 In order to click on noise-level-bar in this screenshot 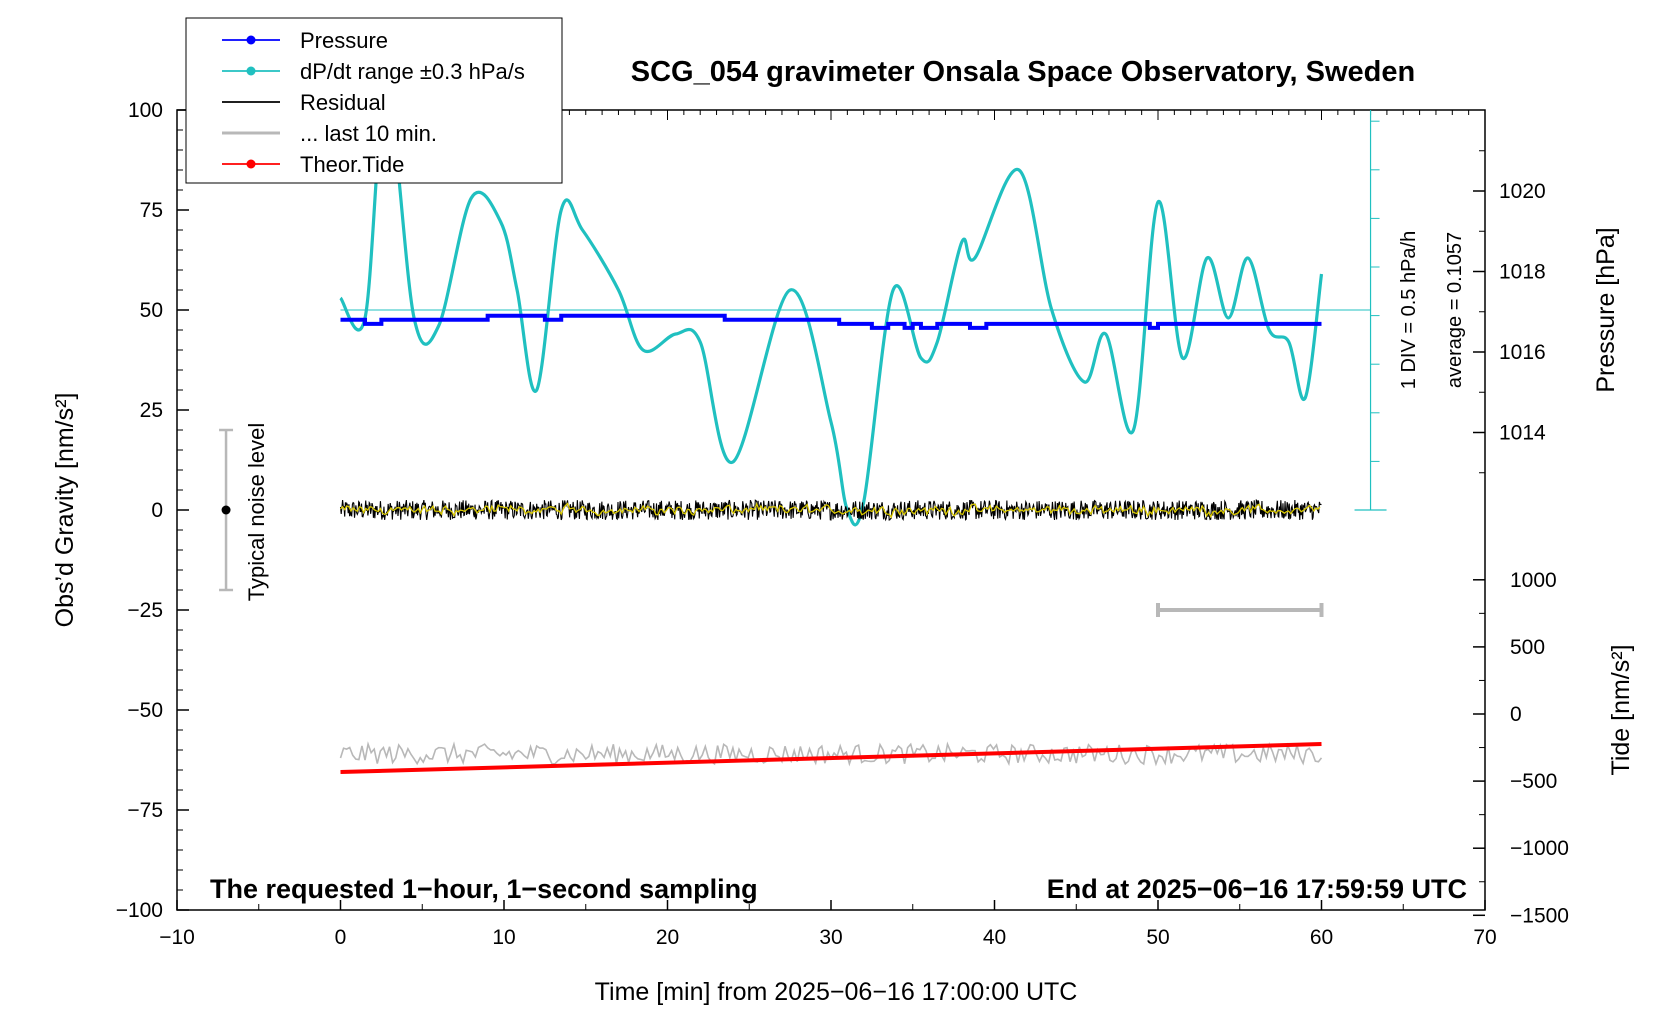, I will do `click(226, 510)`.